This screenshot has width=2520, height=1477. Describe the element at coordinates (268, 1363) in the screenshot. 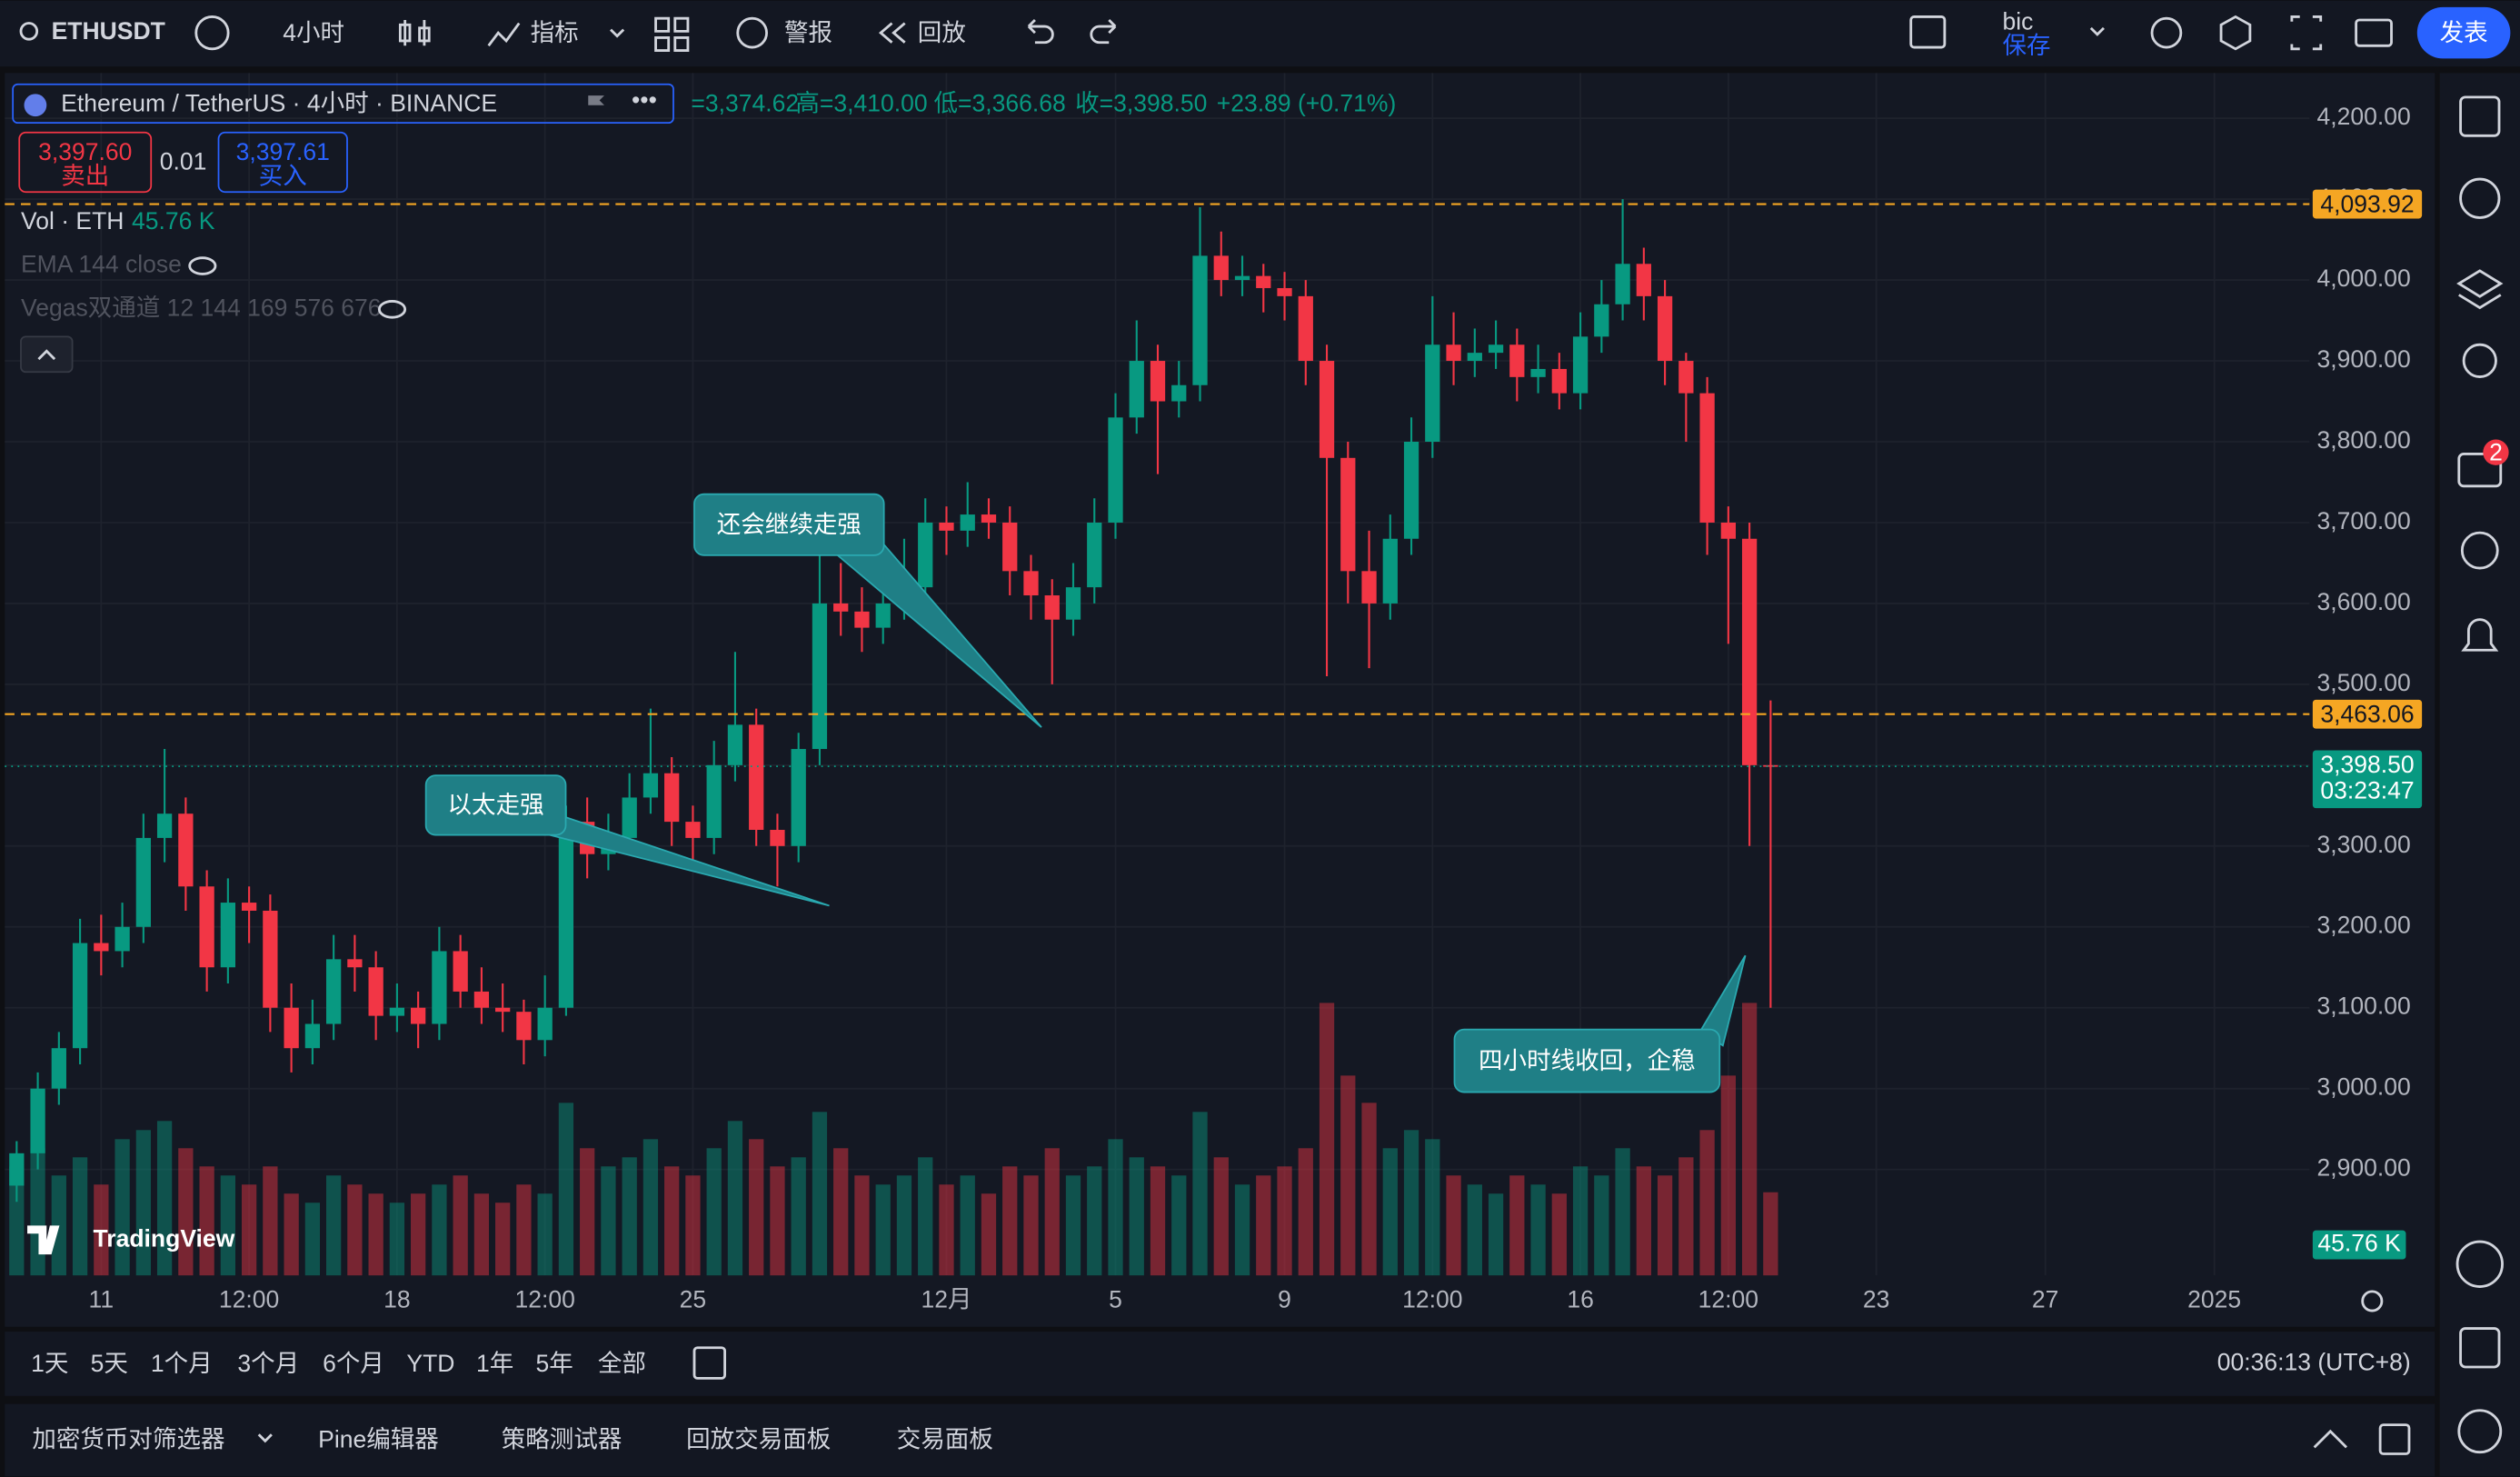

I see `range-button: 3个月` at that location.